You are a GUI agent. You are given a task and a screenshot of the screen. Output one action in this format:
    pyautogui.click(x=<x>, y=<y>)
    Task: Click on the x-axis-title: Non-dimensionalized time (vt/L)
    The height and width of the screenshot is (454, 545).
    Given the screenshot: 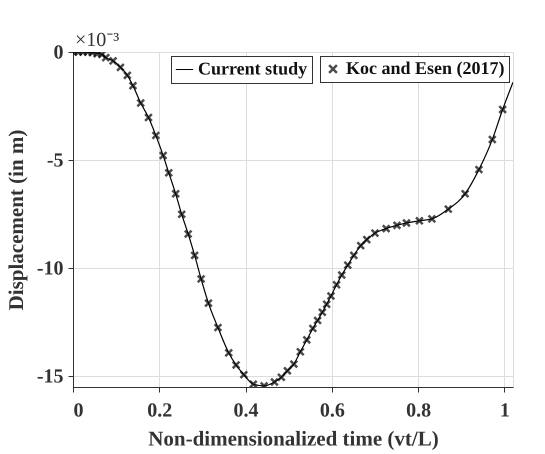 What is the action you would take?
    pyautogui.click(x=293, y=438)
    